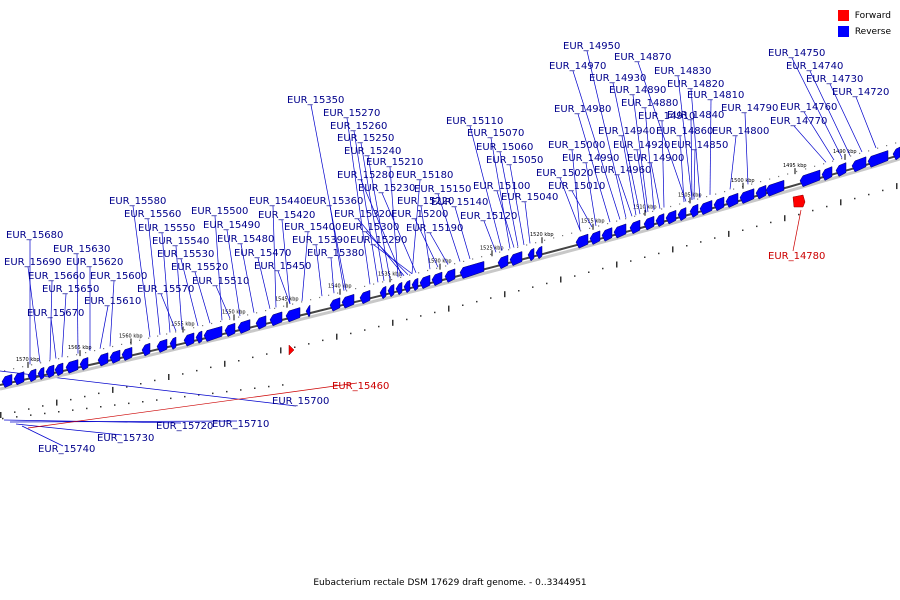 This screenshot has width=900, height=600. Describe the element at coordinates (125, 438) in the screenshot. I see `gene-label: EUR_15730` at that location.